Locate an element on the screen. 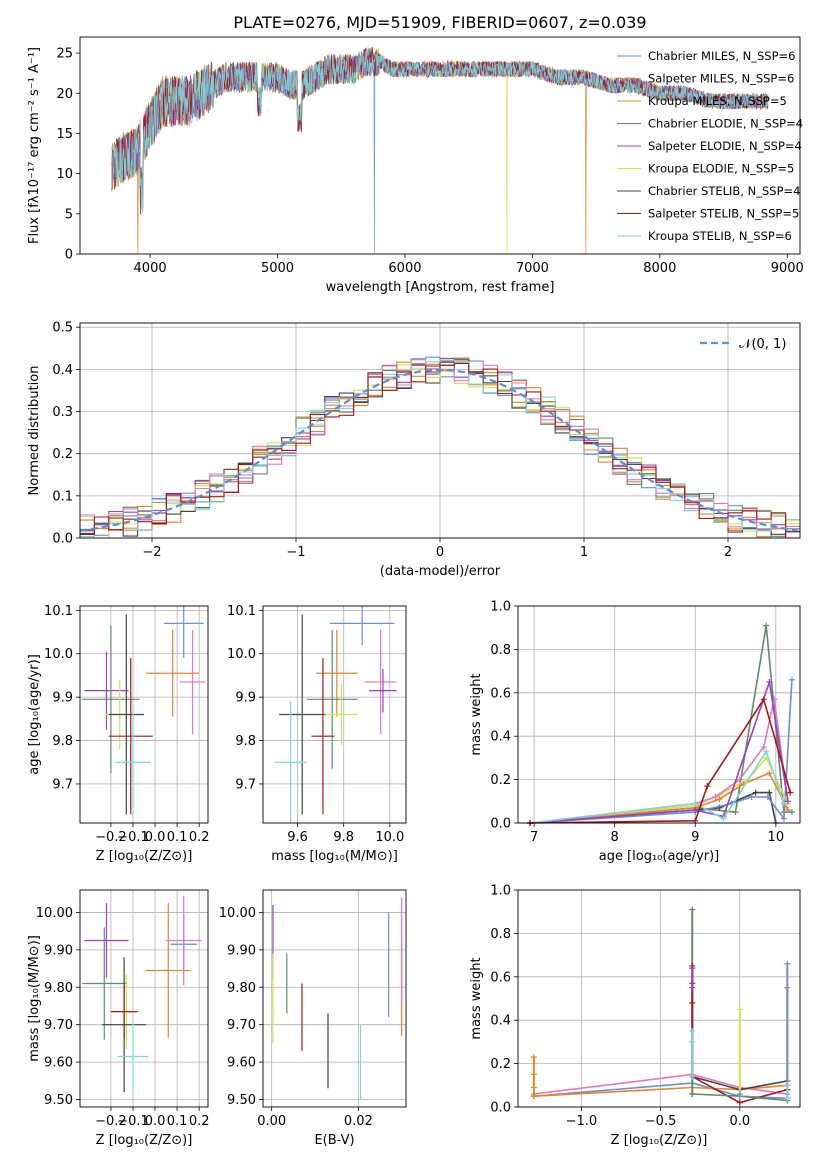  normal-curve is located at coordinates (439, 450).